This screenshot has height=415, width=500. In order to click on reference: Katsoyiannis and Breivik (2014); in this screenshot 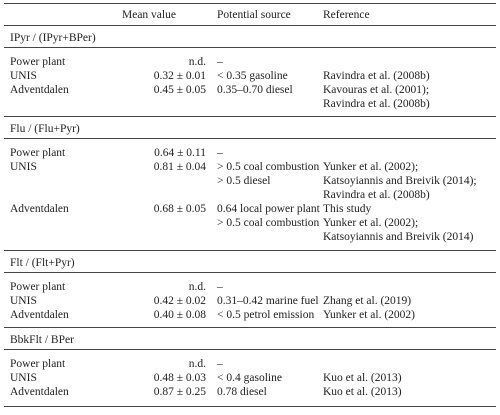, I will do `click(400, 181)`.